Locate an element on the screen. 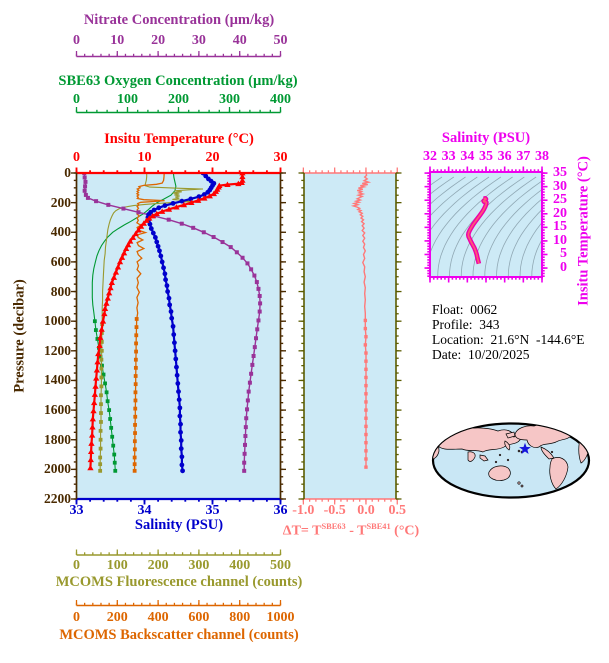 This screenshot has height=663, width=609. ts-y-tick-label: 30 is located at coordinates (560, 186).